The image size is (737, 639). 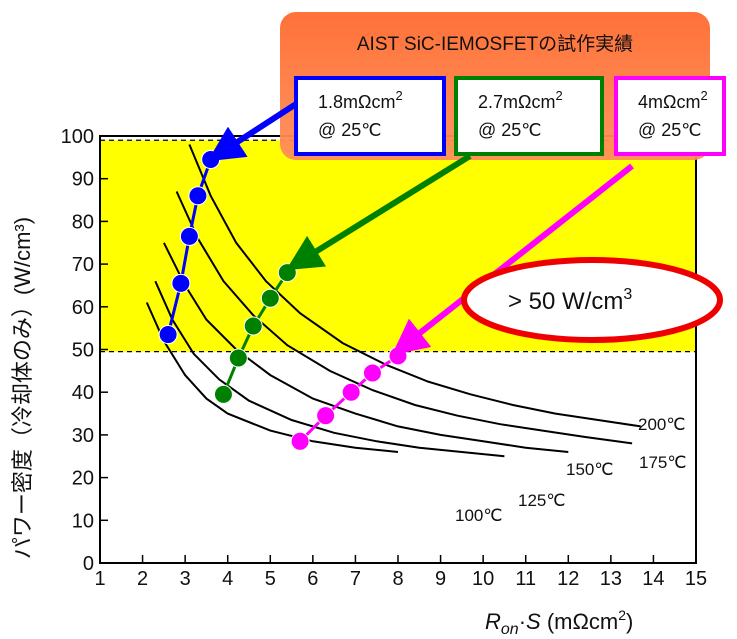 I want to click on spec-box-resistance: 1.8mΩcm2, so click(x=360, y=100).